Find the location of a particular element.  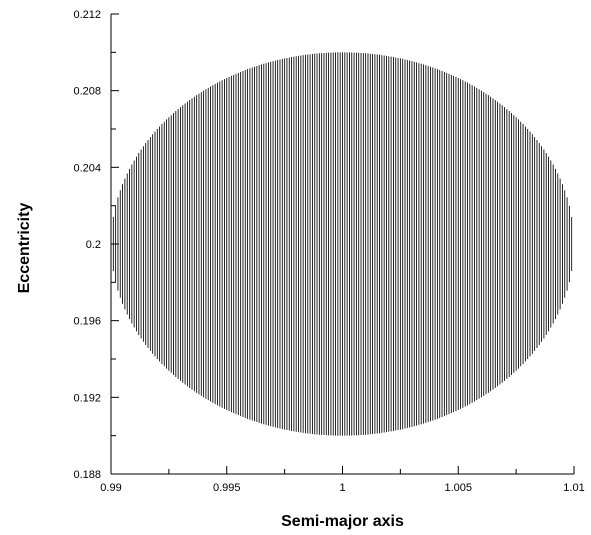

y-tick-label: 0.2 is located at coordinates (93, 245).